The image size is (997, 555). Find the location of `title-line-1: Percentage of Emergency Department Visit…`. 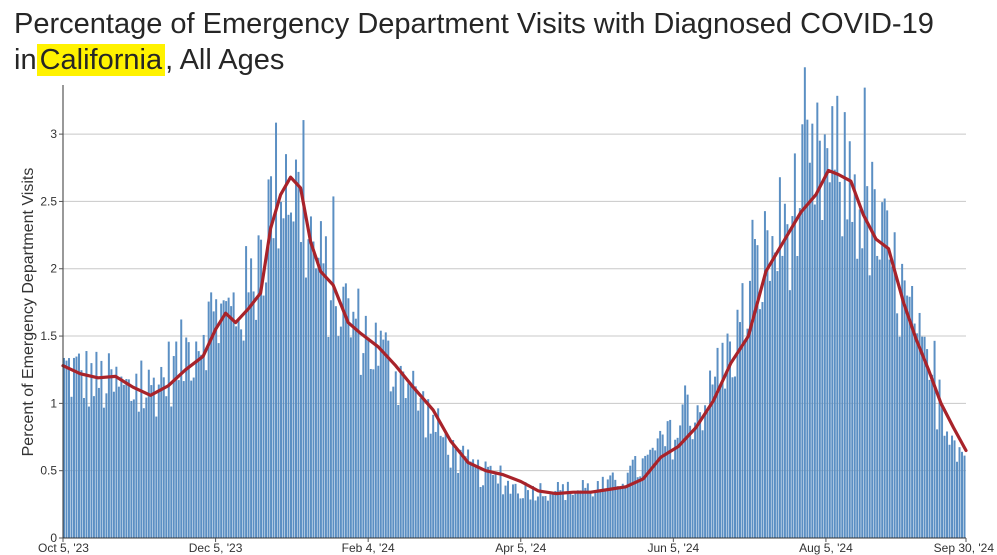

title-line-1: Percentage of Emergency Department Visit… is located at coordinates (474, 24).